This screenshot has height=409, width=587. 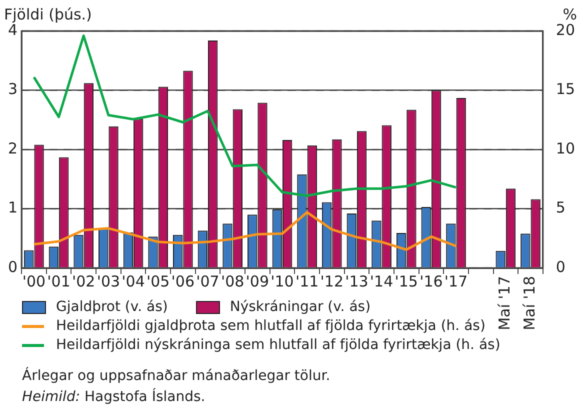 What do you see at coordinates (208, 281) in the screenshot?
I see `x-tick-label: '07` at bounding box center [208, 281].